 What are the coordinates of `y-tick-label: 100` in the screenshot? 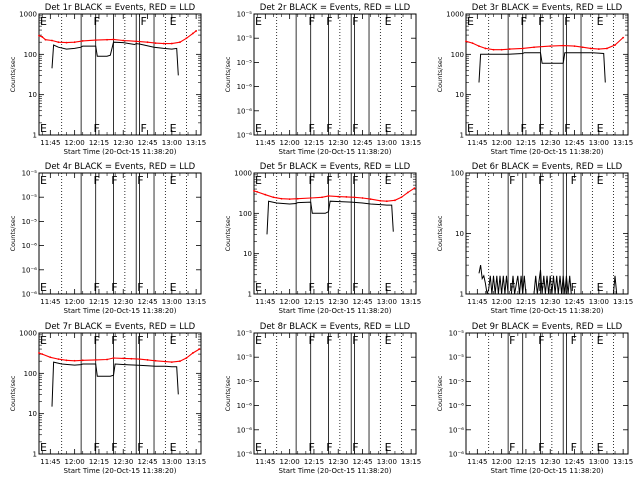 It's located at (457, 55).